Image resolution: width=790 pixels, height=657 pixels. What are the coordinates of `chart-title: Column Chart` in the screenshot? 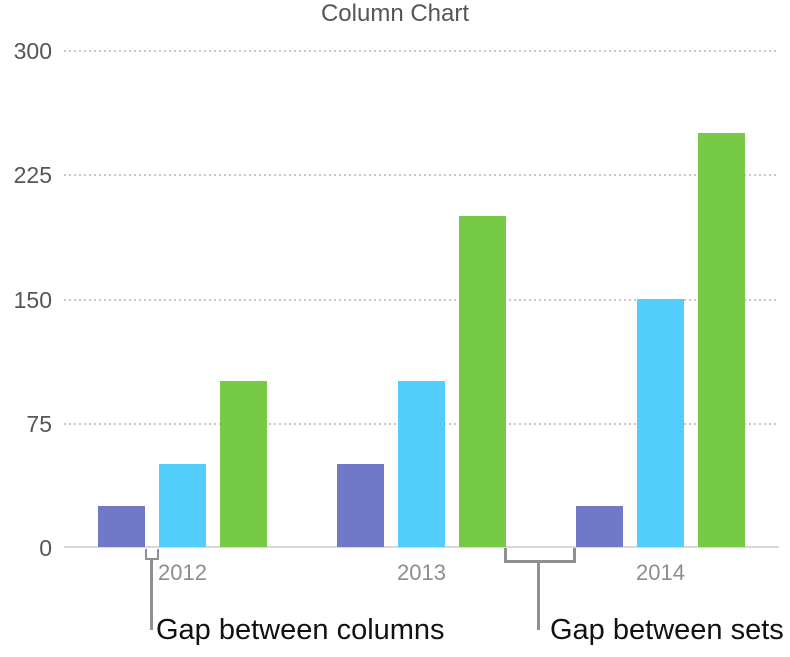 It's located at (395, 13).